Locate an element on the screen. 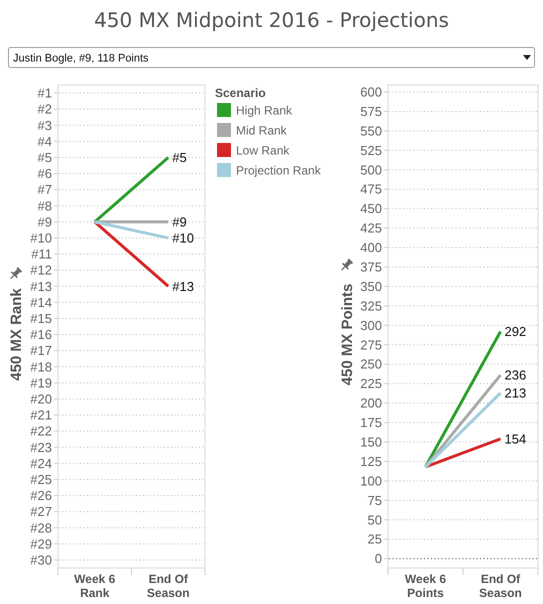 This screenshot has width=543, height=604. y-tick-label: #3 is located at coordinates (45, 125).